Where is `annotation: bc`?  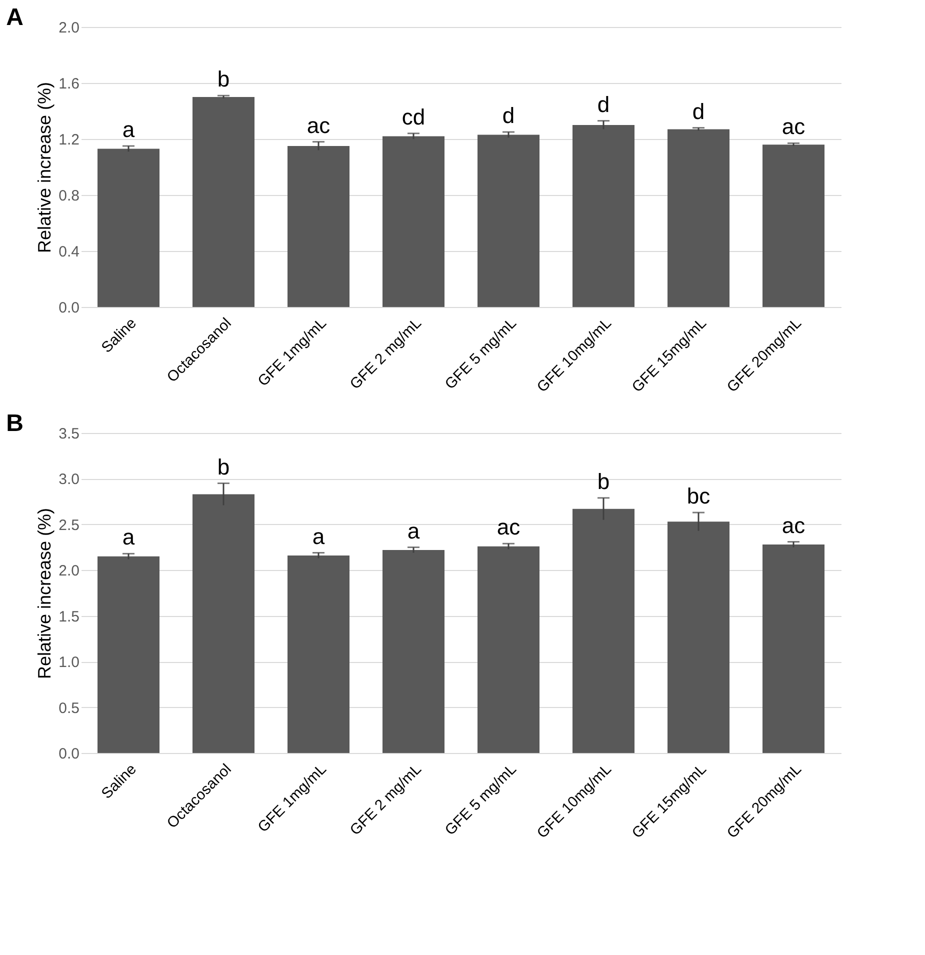 annotation: bc is located at coordinates (698, 496).